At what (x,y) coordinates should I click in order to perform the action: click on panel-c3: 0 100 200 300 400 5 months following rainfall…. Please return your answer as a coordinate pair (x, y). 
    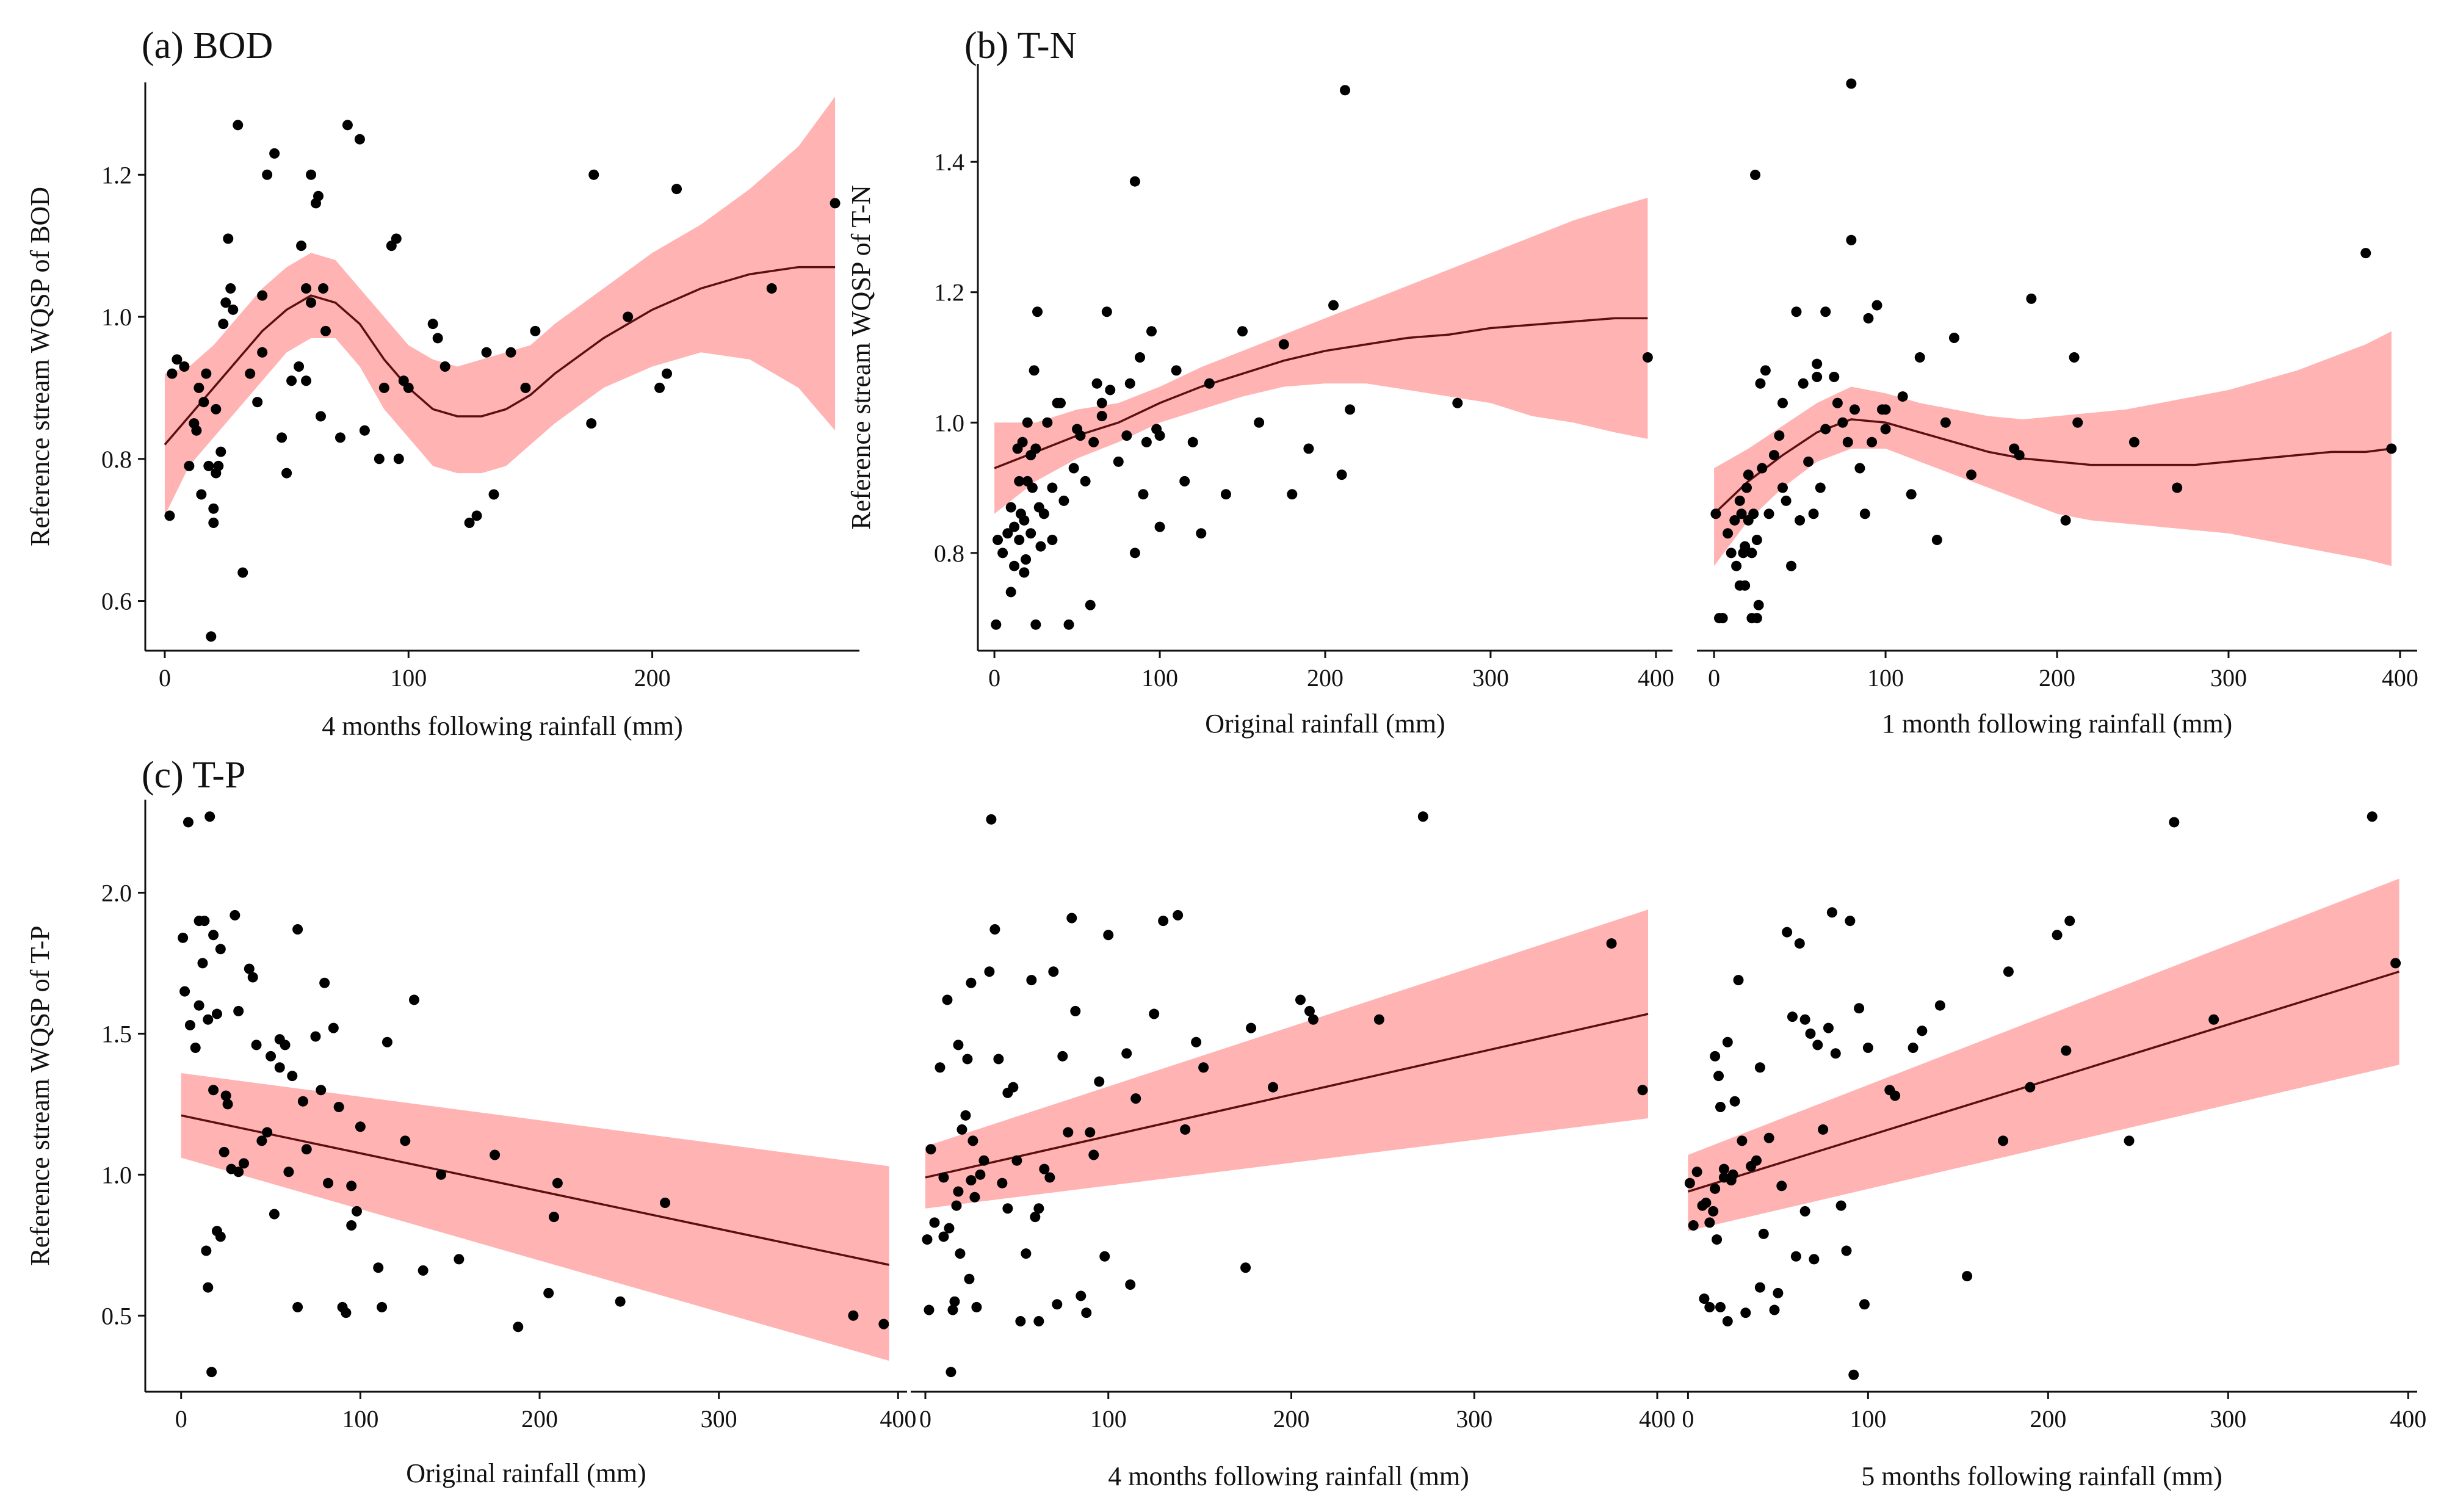
    Looking at the image, I should click on (2046, 1151).